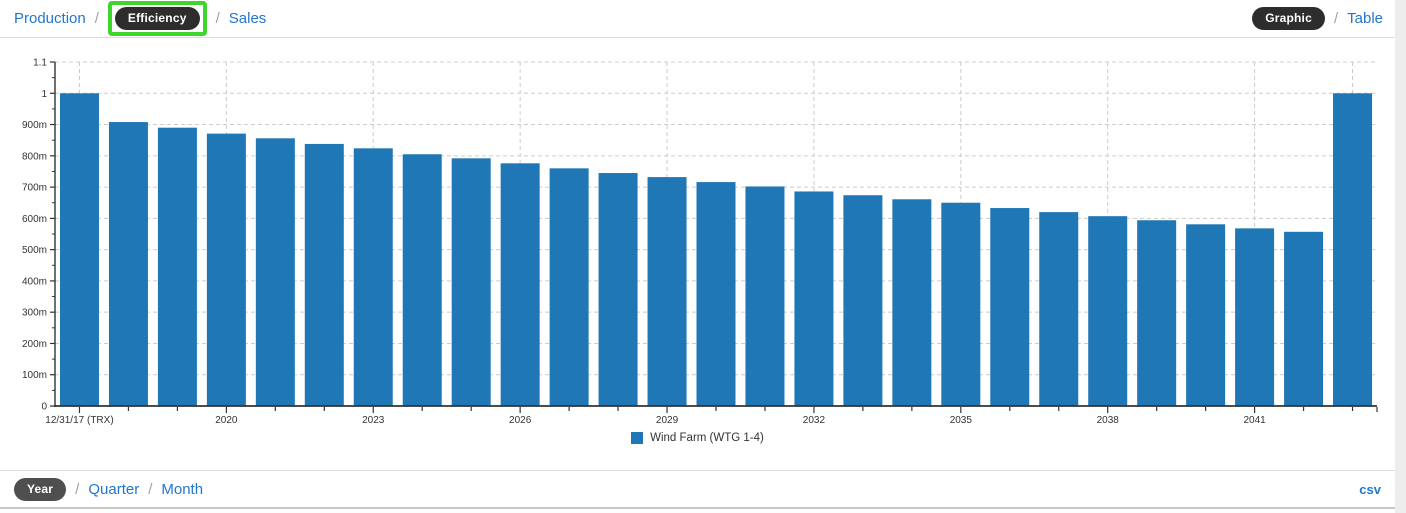 Image resolution: width=1406 pixels, height=513 pixels. I want to click on y-tick-label: 300m, so click(34, 313).